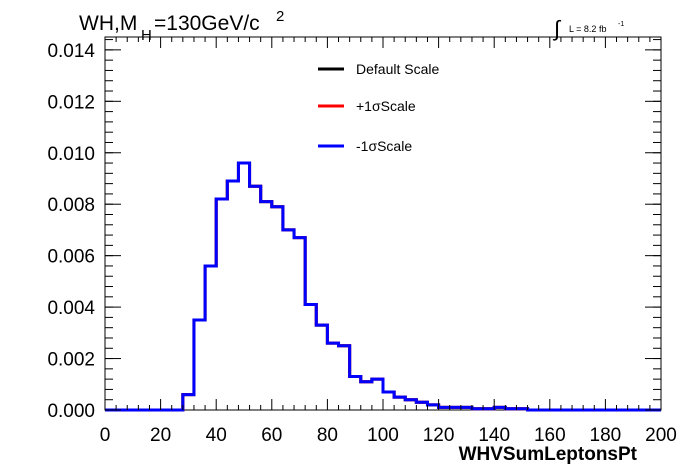 This screenshot has width=696, height=472. What do you see at coordinates (71, 308) in the screenshot?
I see `y-tick-label: 0.004` at bounding box center [71, 308].